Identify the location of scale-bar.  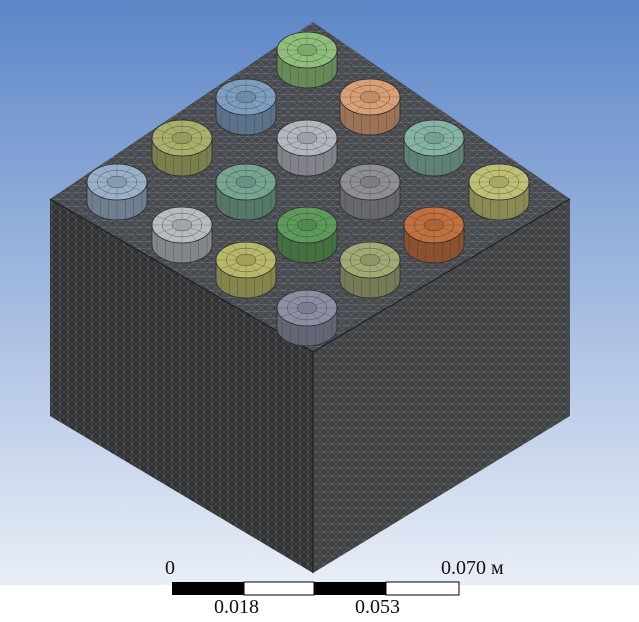
(316, 588).